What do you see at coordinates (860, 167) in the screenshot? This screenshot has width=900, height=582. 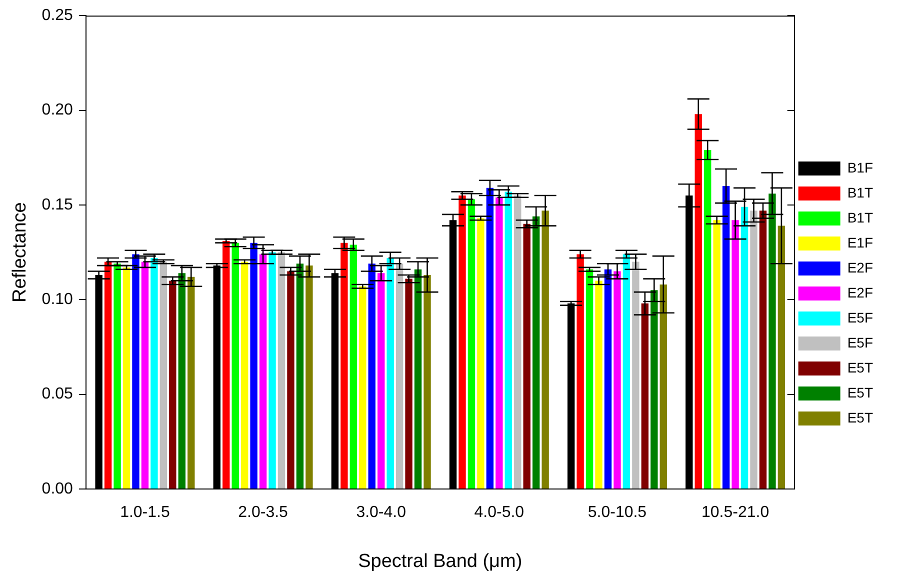 I see `legend-label: B1F` at bounding box center [860, 167].